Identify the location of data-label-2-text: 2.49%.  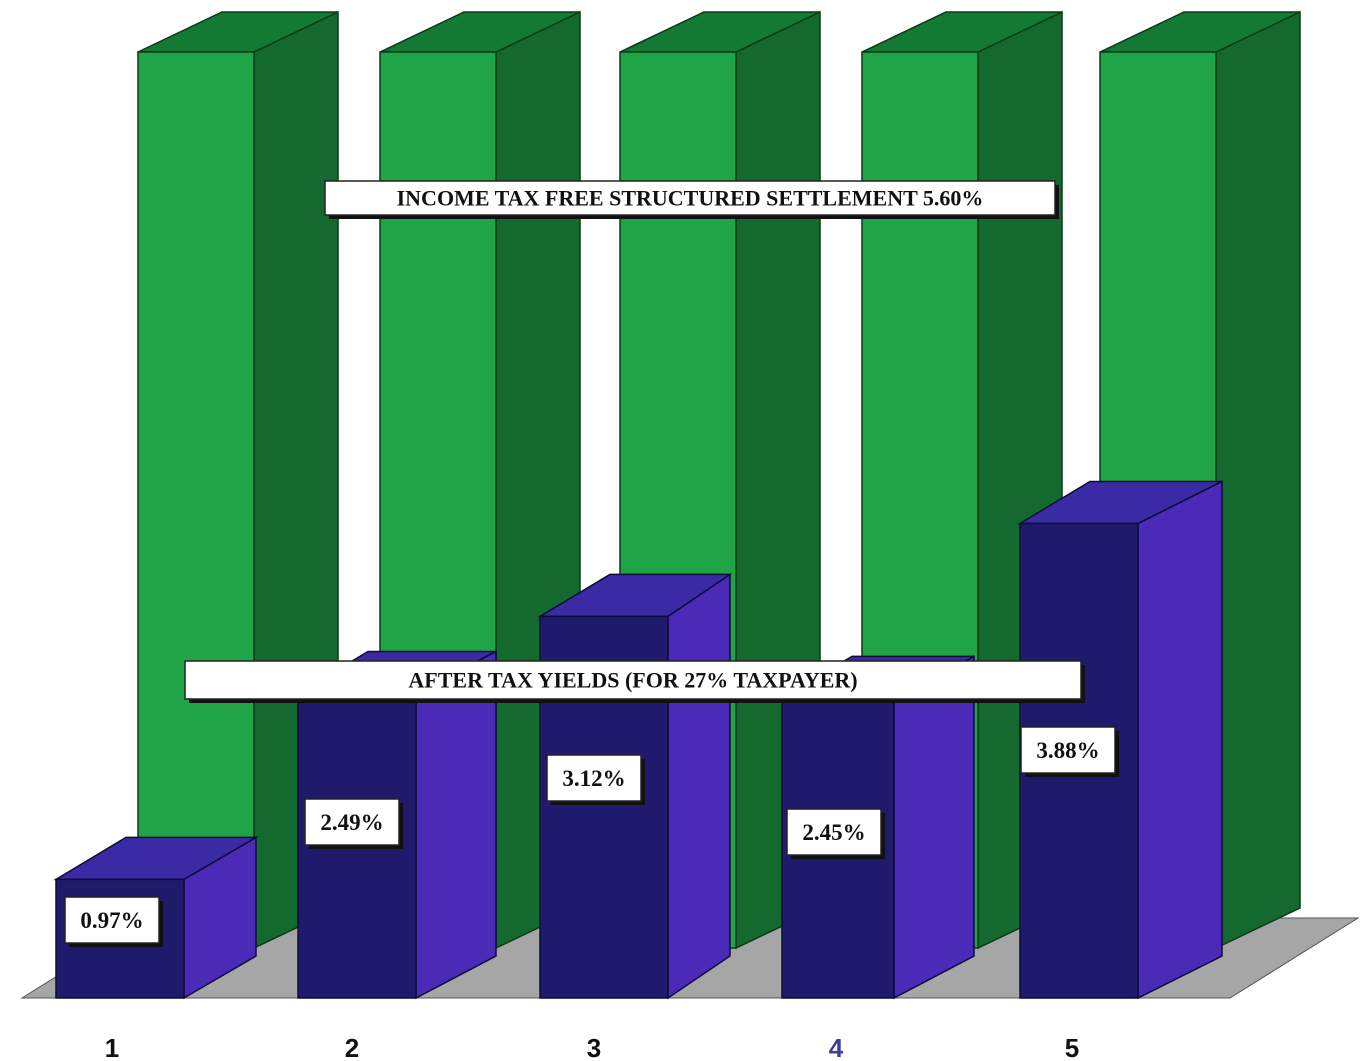
(351, 822).